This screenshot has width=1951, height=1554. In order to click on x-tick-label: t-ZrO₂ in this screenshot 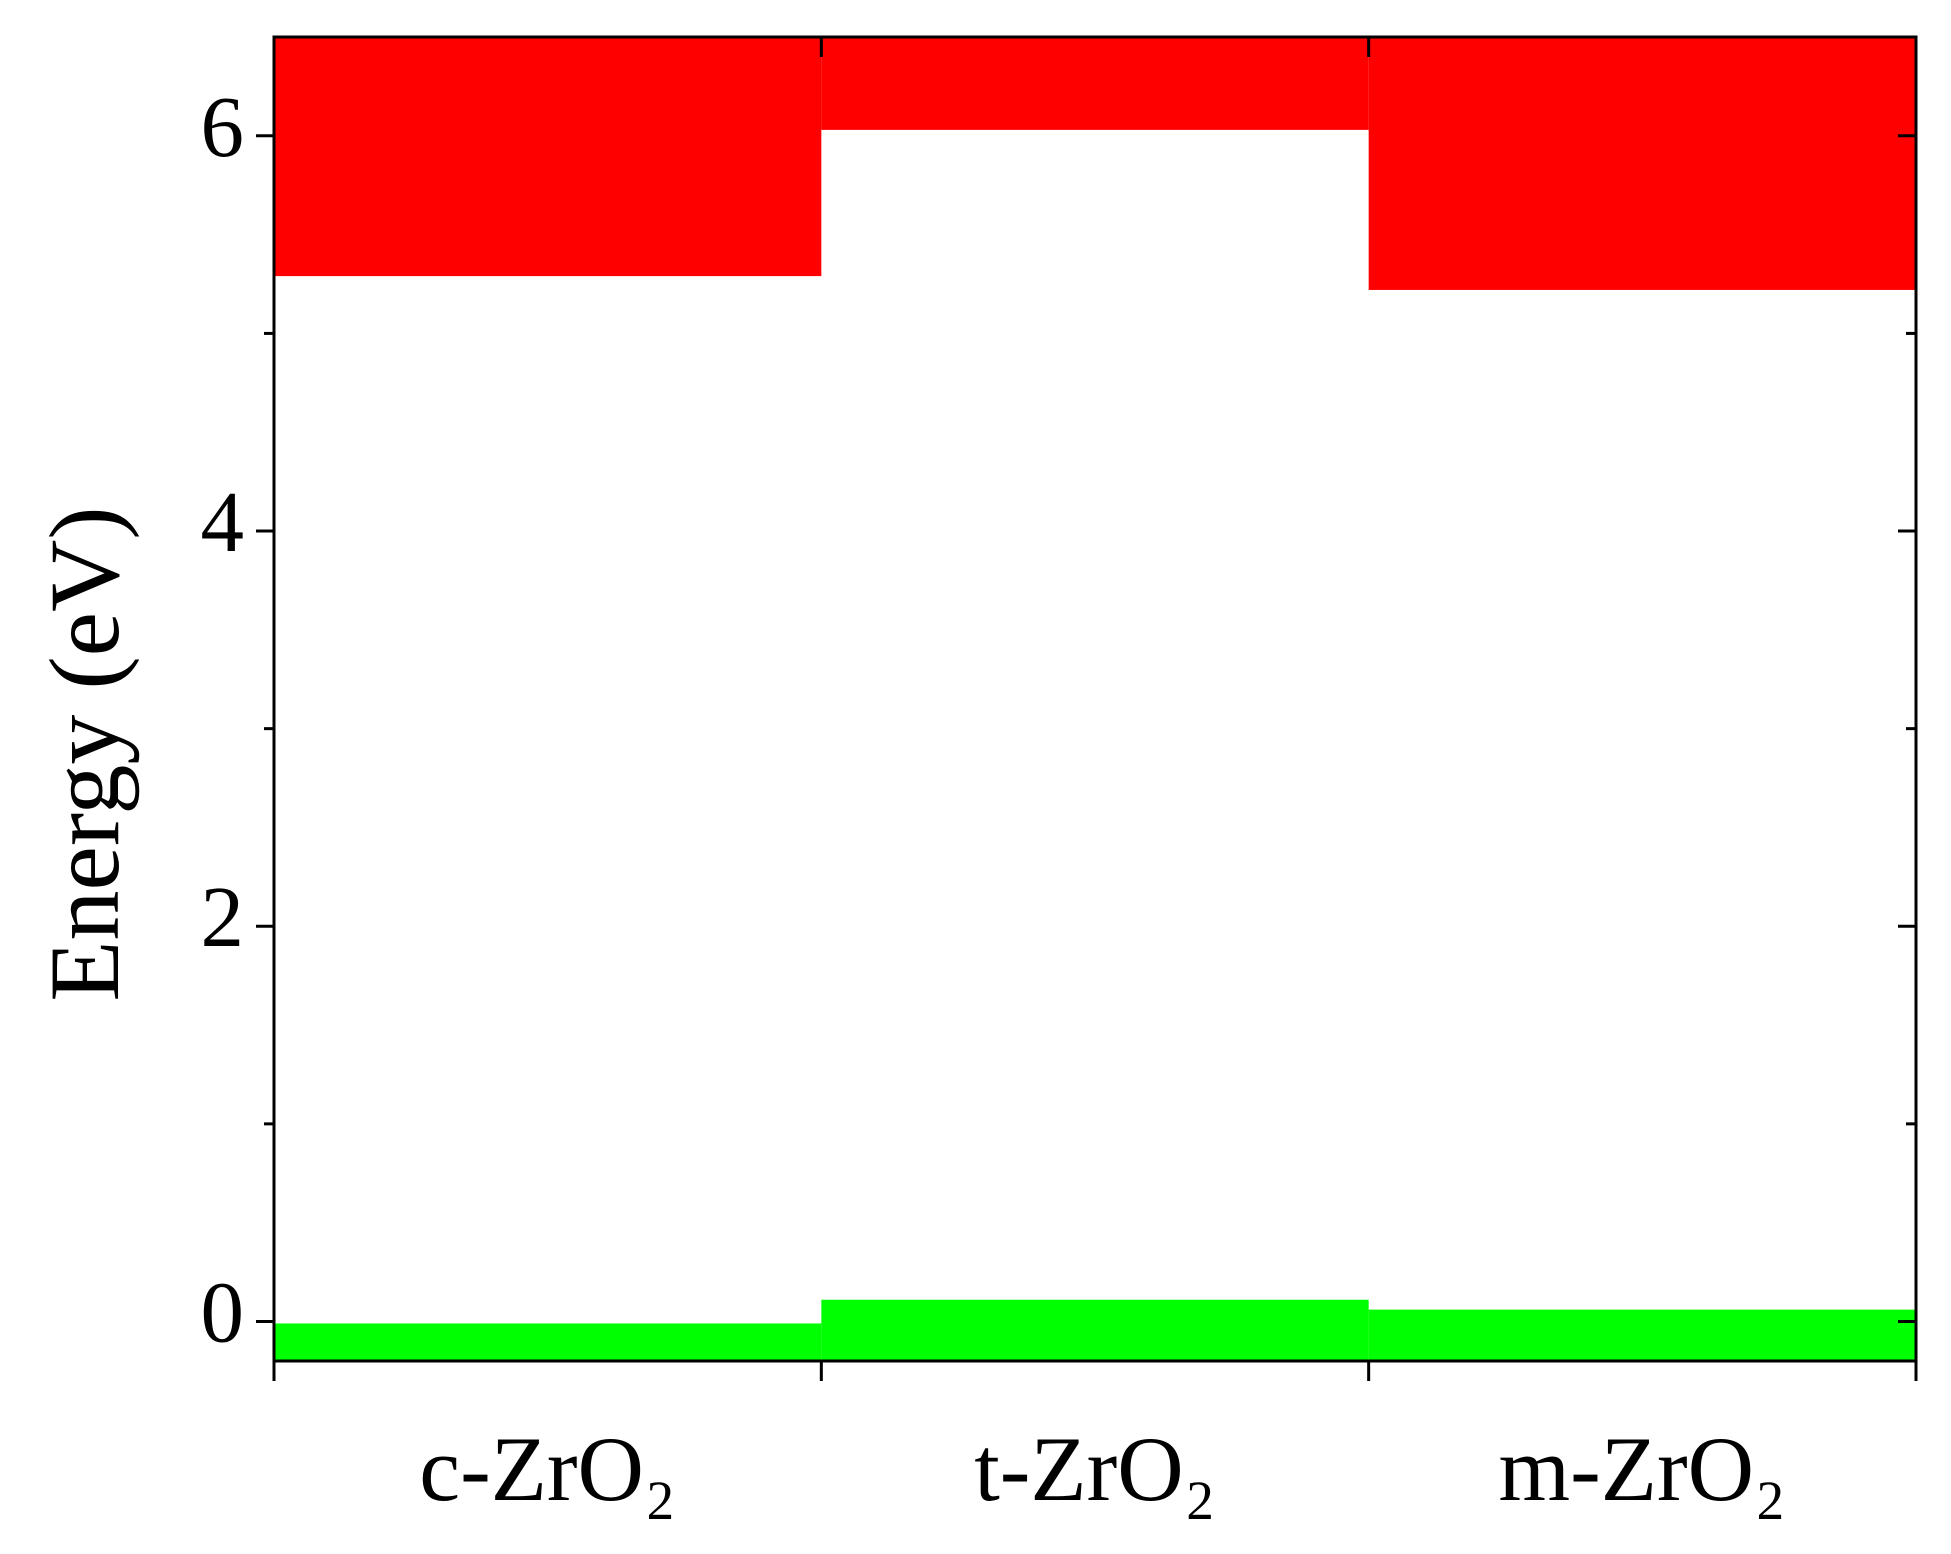, I will do `click(1095, 1469)`.